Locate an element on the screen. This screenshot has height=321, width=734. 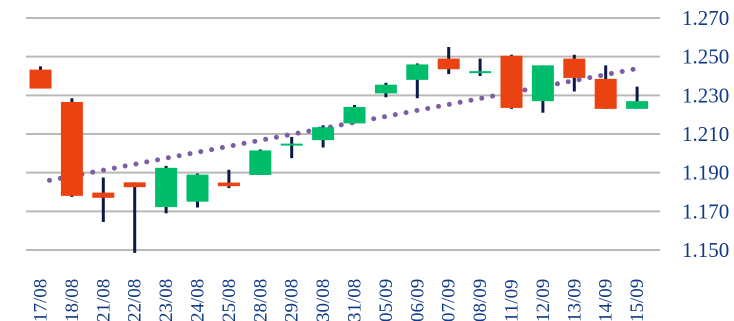
y-axis-tick-labels: 1.270 1.250 1.230 1.210 1.190 1.170 1.150 is located at coordinates (705, 134).